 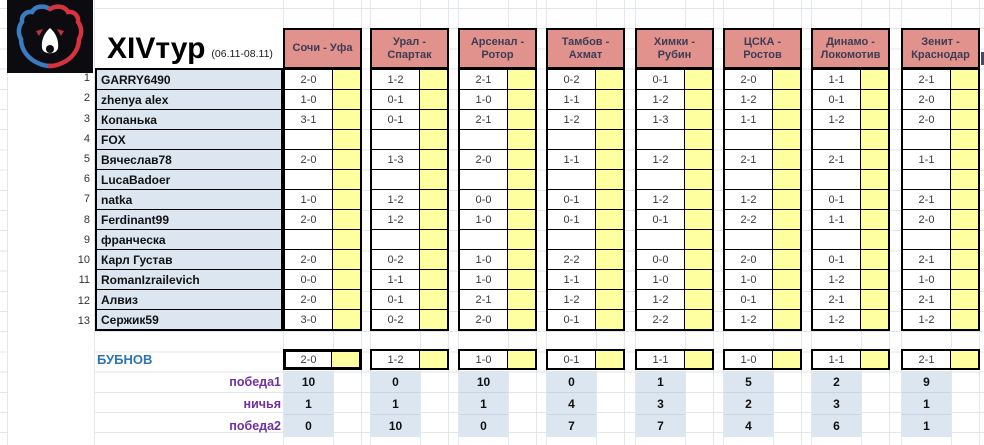 I want to click on row-number-cell: 2, so click(x=86, y=98).